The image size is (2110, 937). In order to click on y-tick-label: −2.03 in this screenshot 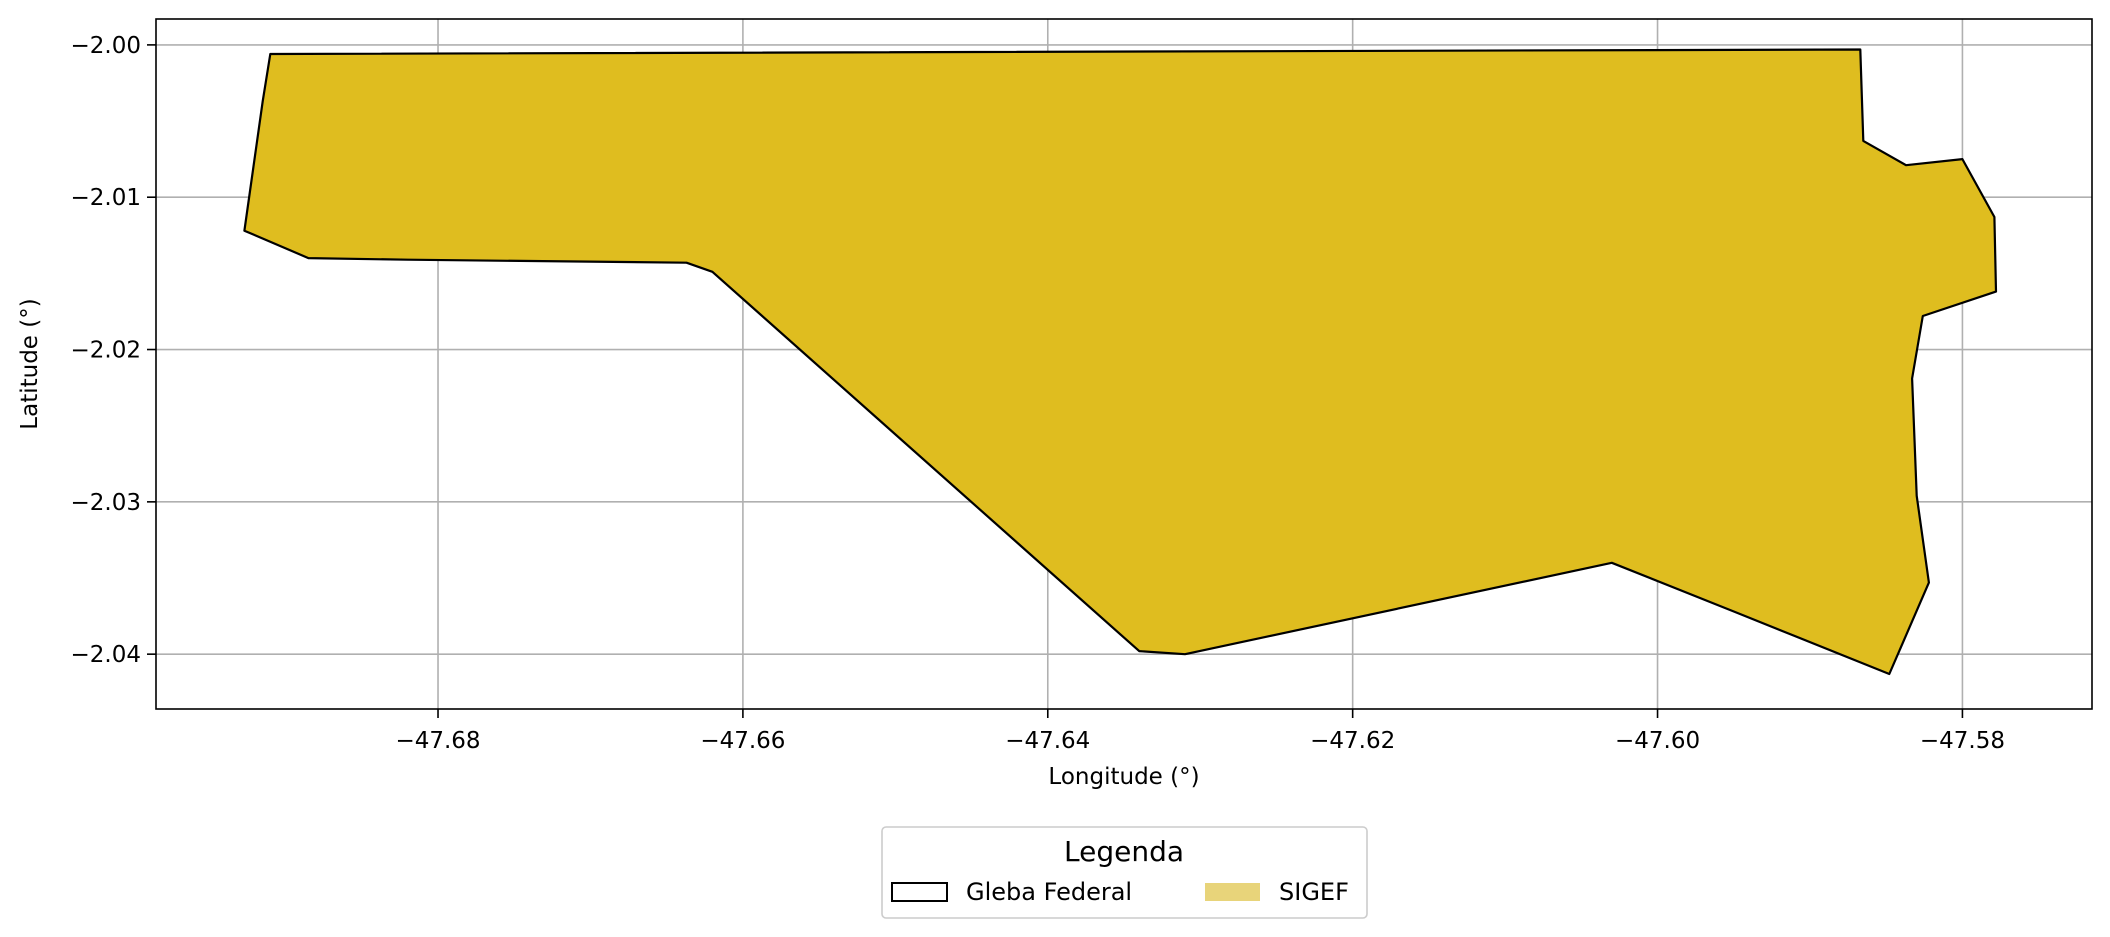, I will do `click(106, 503)`.